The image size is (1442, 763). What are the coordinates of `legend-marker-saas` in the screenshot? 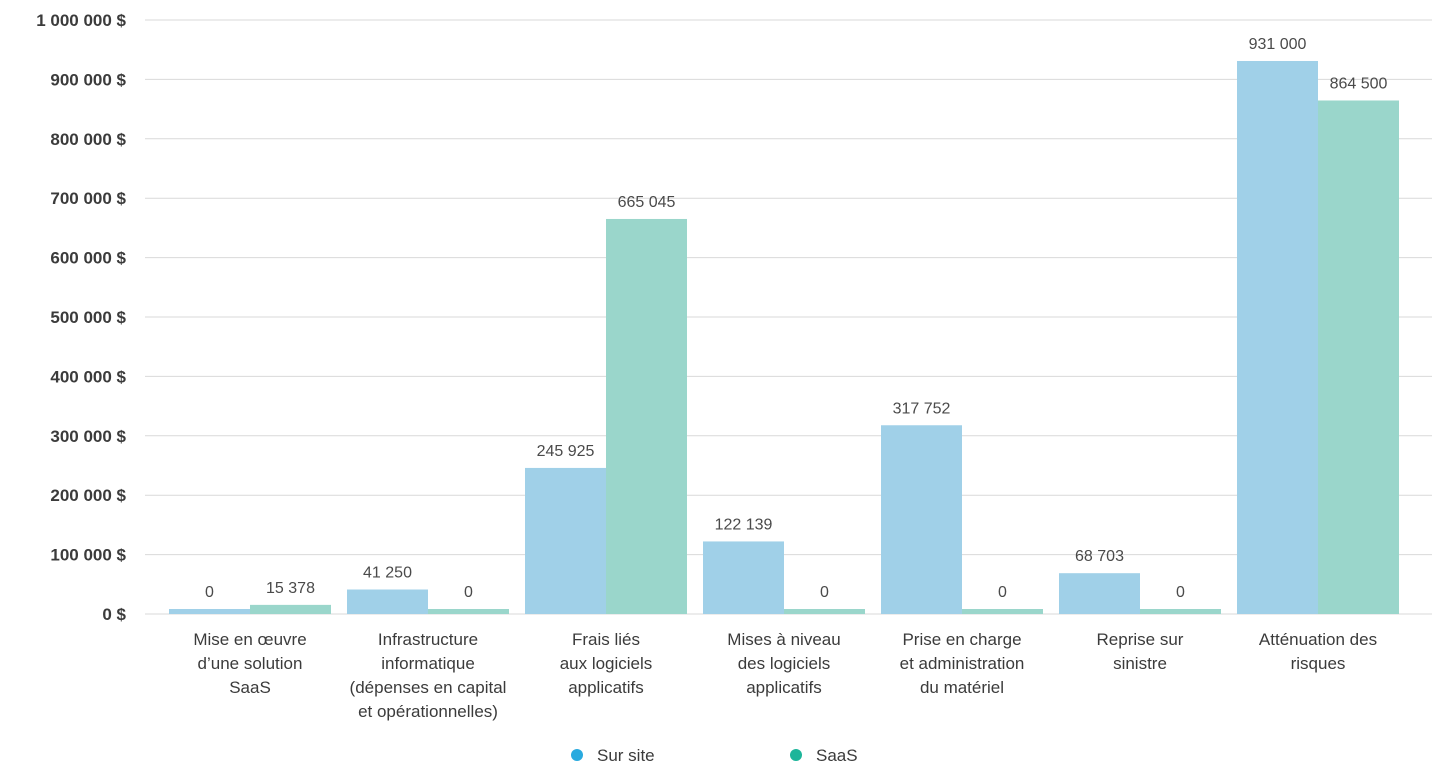 It's located at (796, 755).